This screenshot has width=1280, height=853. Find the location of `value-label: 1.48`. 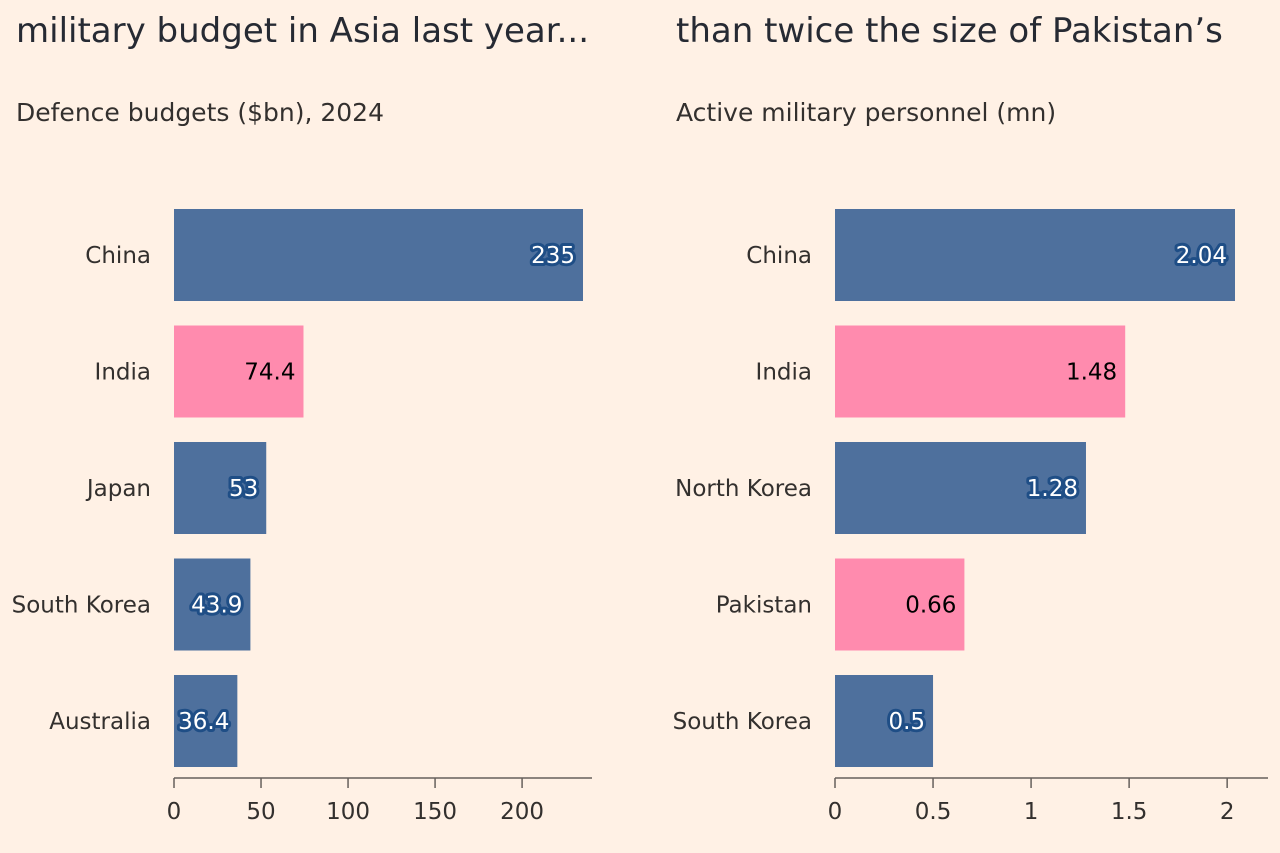

value-label: 1.48 is located at coordinates (1091, 373).